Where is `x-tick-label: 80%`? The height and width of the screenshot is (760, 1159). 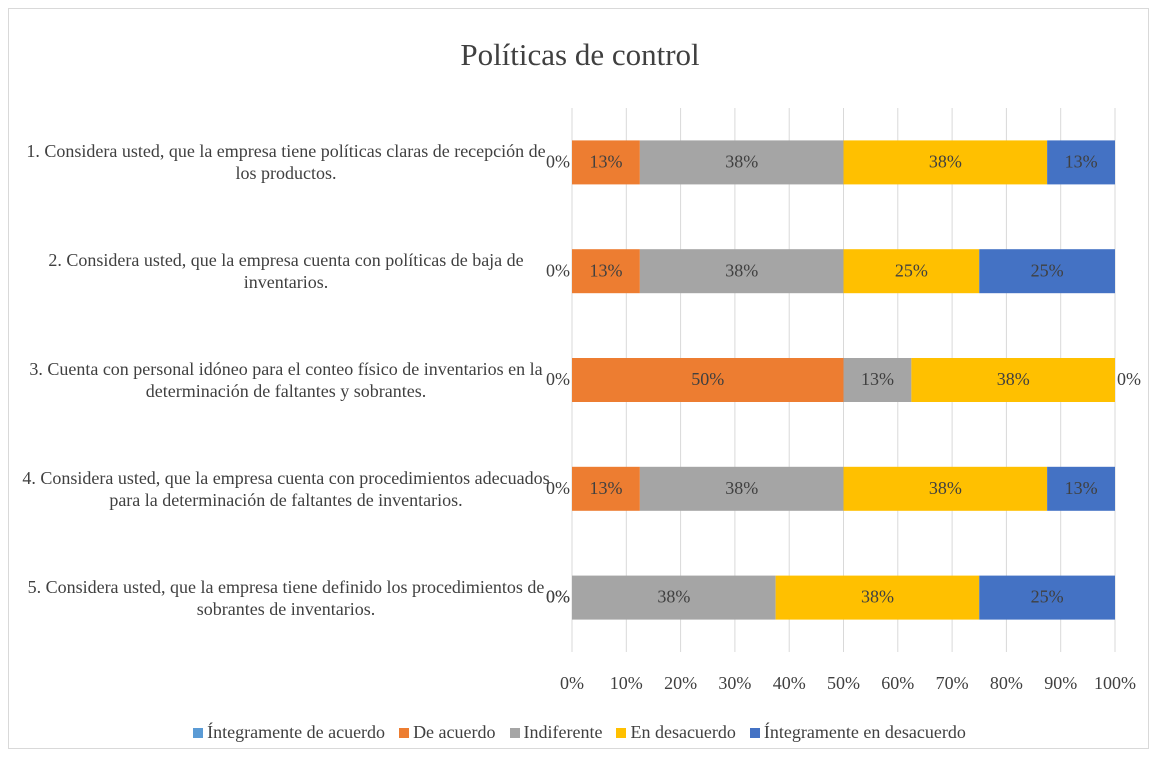 x-tick-label: 80% is located at coordinates (1006, 683).